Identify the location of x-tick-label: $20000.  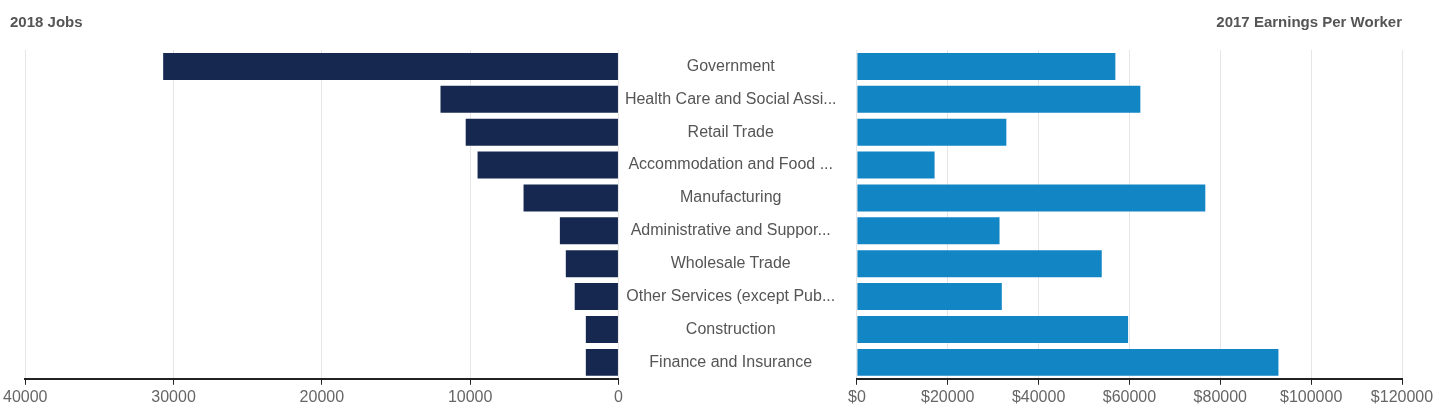
(948, 396).